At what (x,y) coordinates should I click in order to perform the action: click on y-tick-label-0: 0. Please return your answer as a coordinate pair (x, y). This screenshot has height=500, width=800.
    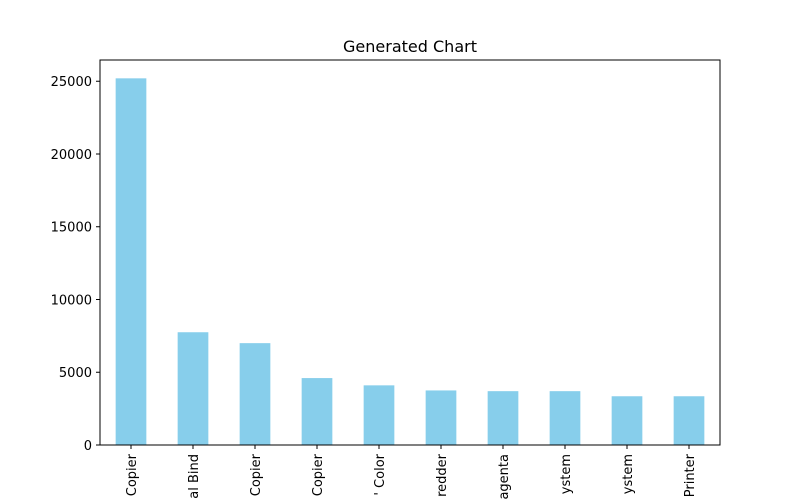
    Looking at the image, I should click on (88, 446).